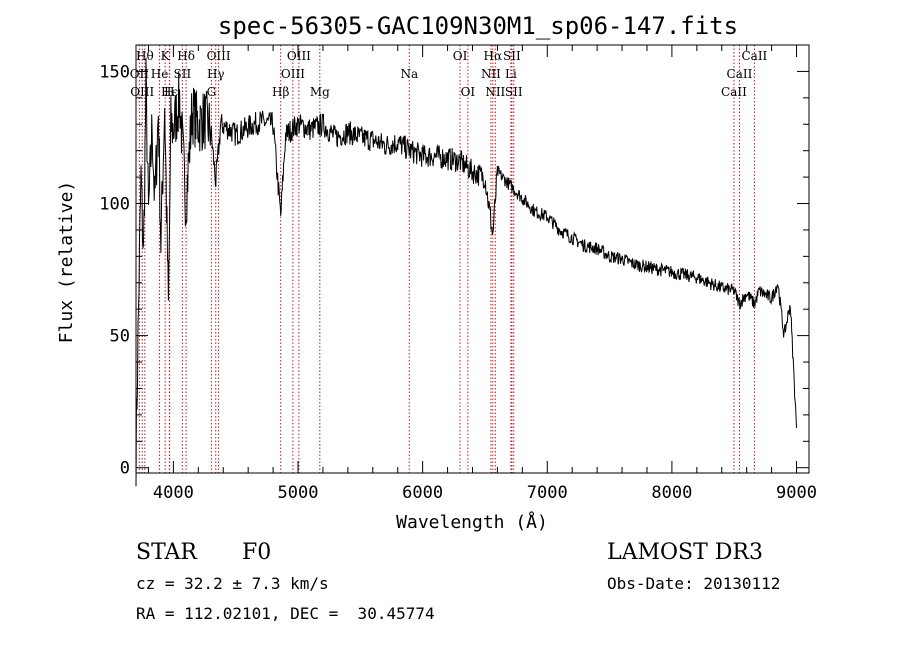  Describe the element at coordinates (298, 493) in the screenshot. I see `x-tick-label: 5000` at that location.